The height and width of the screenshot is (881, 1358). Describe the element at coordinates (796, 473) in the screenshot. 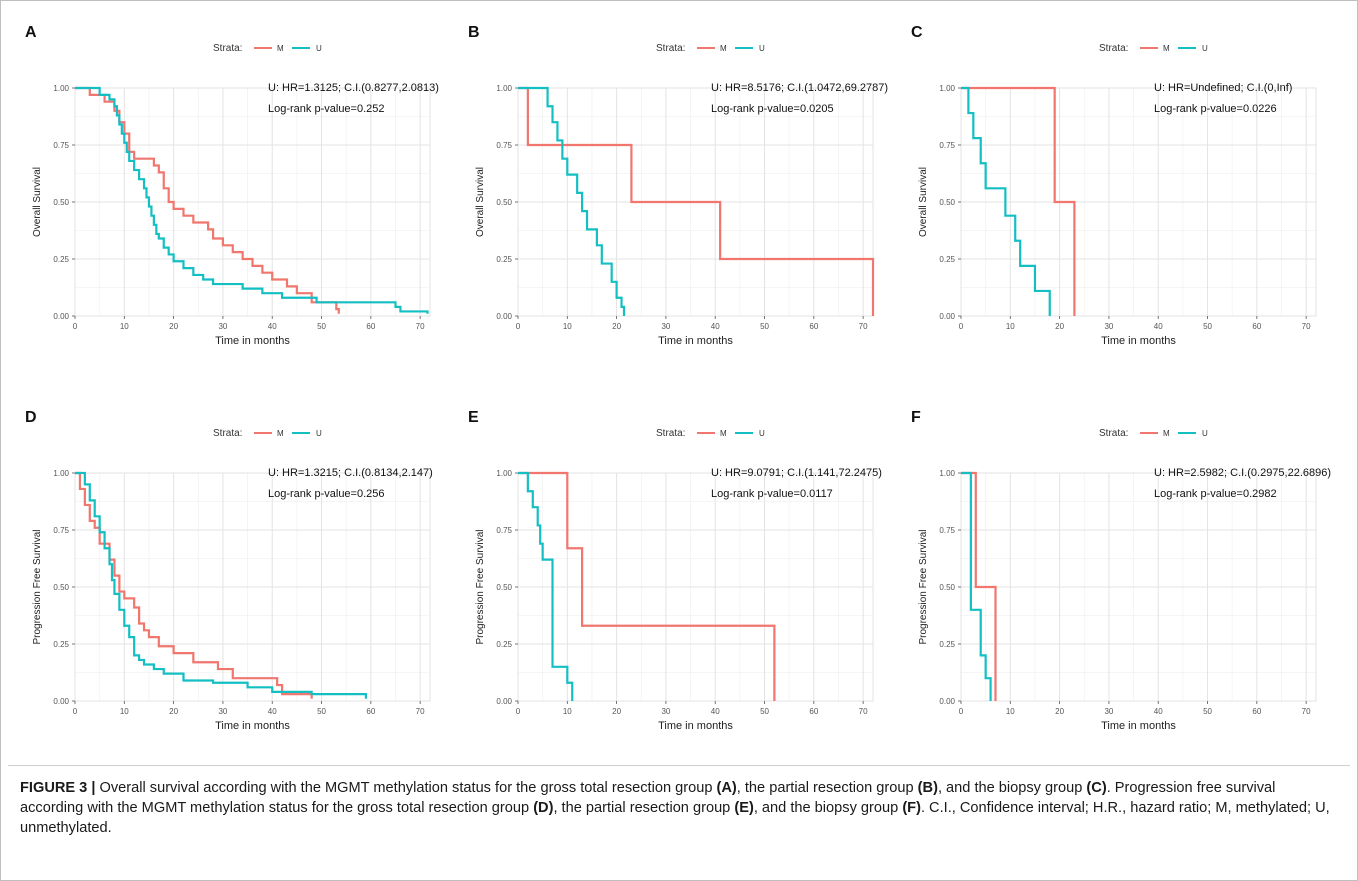

I see `hr-annotation: U: HR=9.0791; C.I.(1.141,72.2475)` at that location.